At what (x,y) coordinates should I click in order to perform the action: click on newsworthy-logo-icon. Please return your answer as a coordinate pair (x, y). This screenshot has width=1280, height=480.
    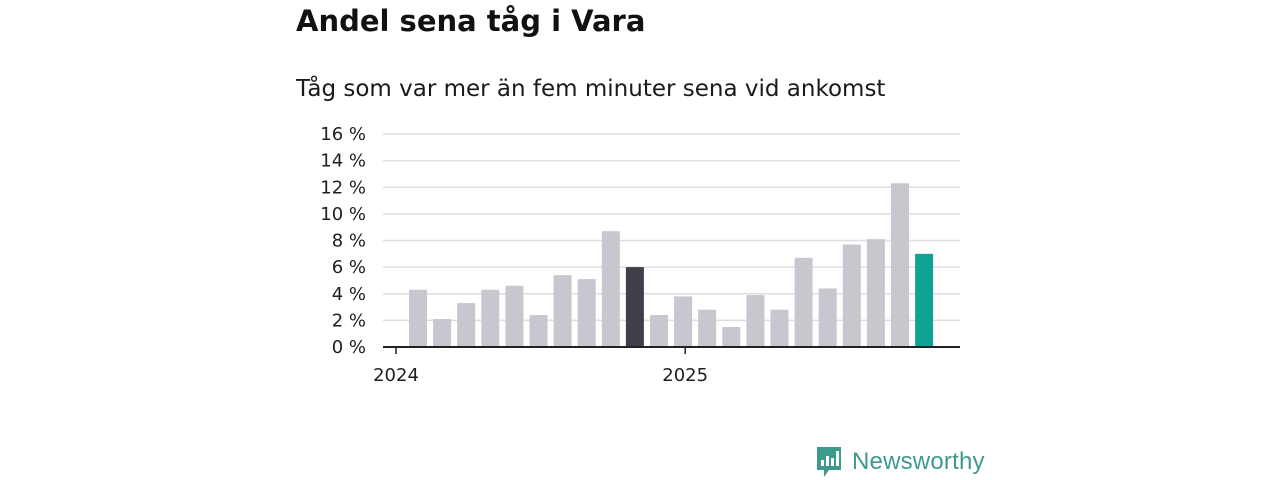
    Looking at the image, I should click on (829, 462).